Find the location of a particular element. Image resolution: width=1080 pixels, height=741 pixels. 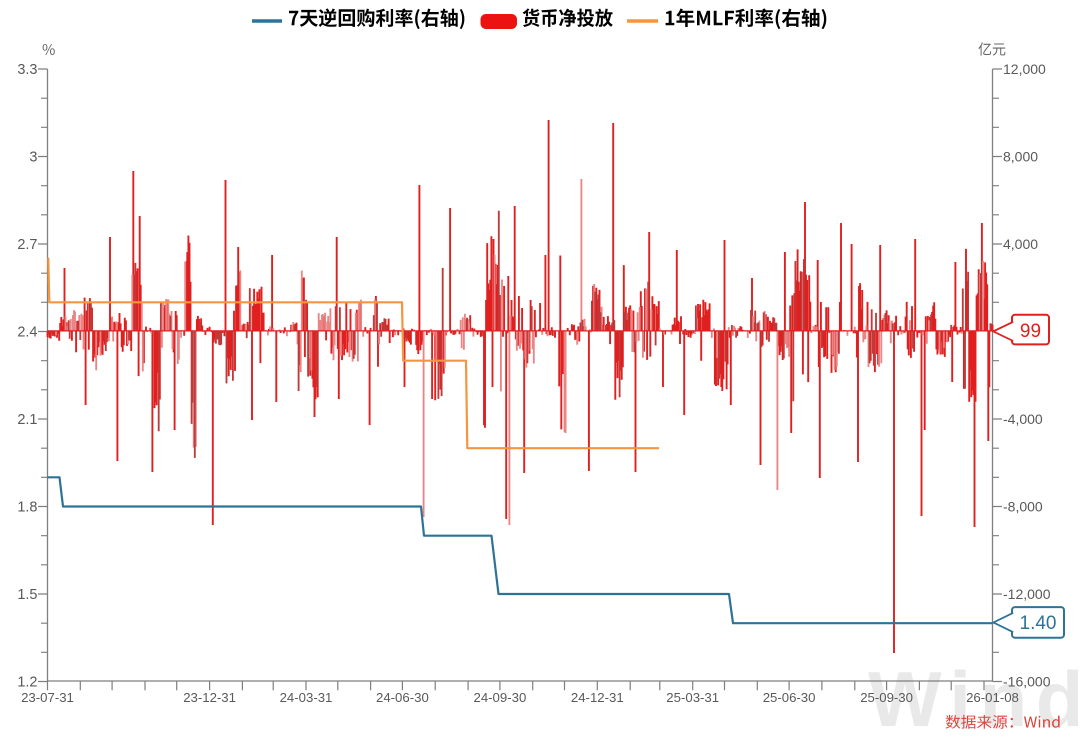

svg-text: 2.4 is located at coordinates (27, 333).